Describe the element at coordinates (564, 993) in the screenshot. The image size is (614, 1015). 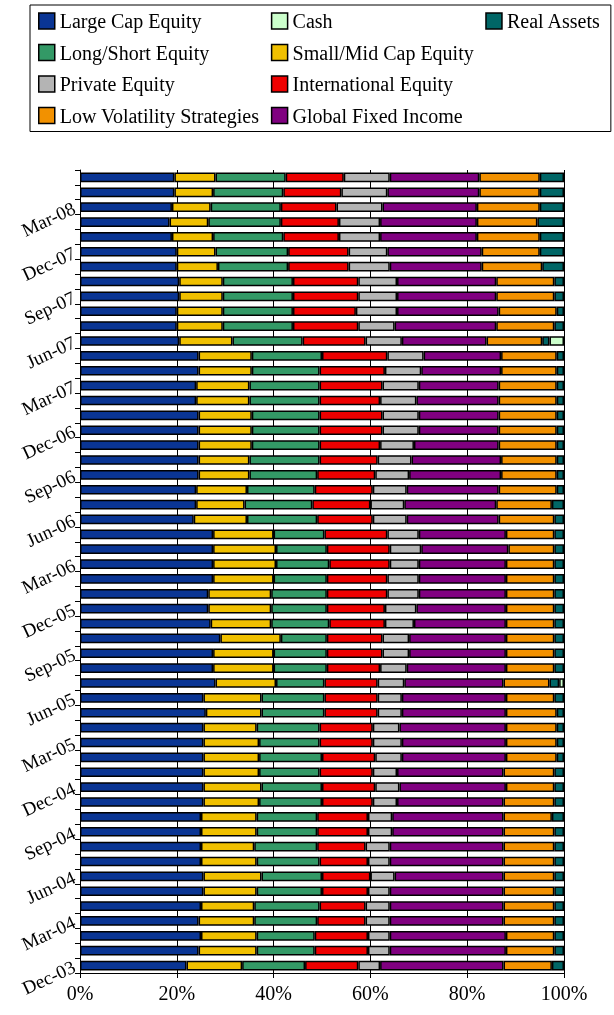
I see `x-tick-label: 100%` at that location.